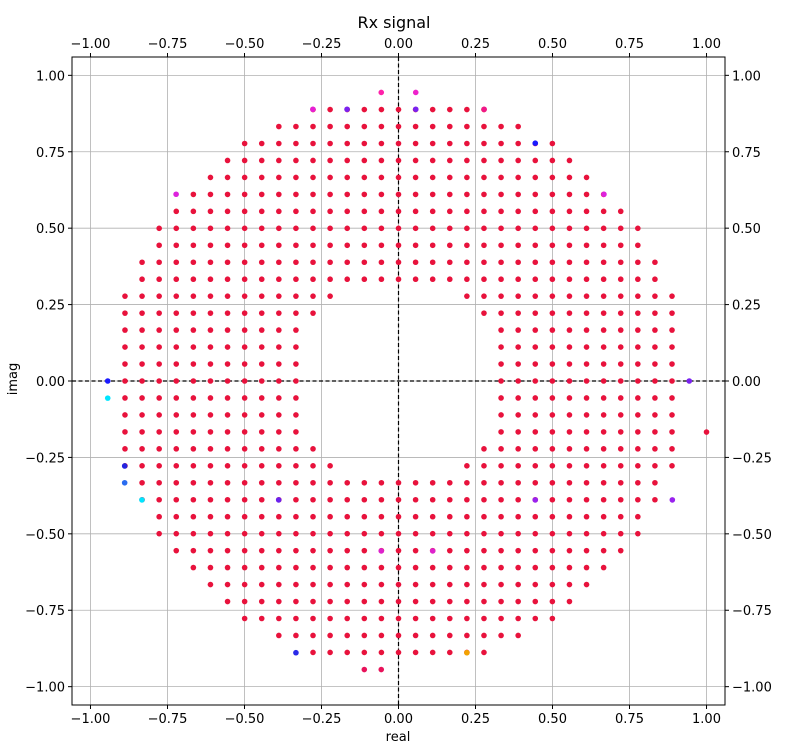 The height and width of the screenshot is (751, 788). Describe the element at coordinates (168, 719) in the screenshot. I see `x-tick-label-bottom-1: −0.75` at that location.